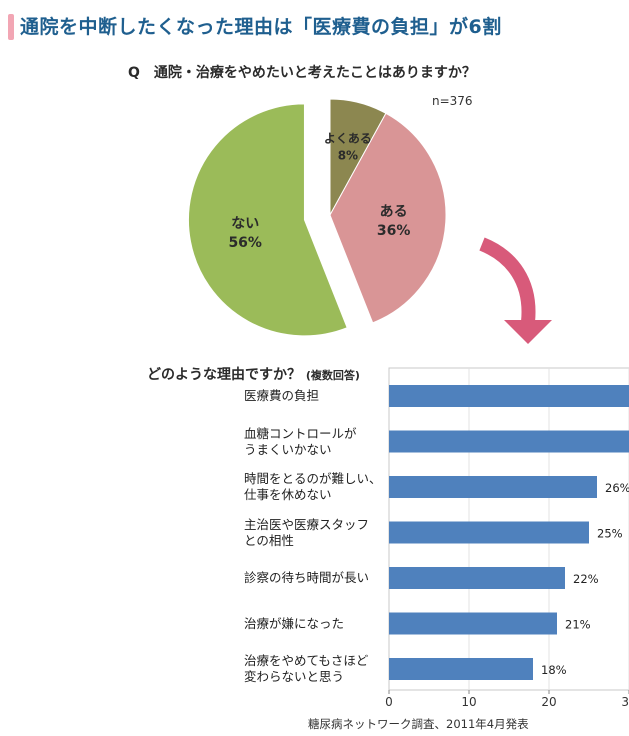 Image resolution: width=629 pixels, height=736 pixels. I want to click on x-tick-label: 20, so click(548, 702).